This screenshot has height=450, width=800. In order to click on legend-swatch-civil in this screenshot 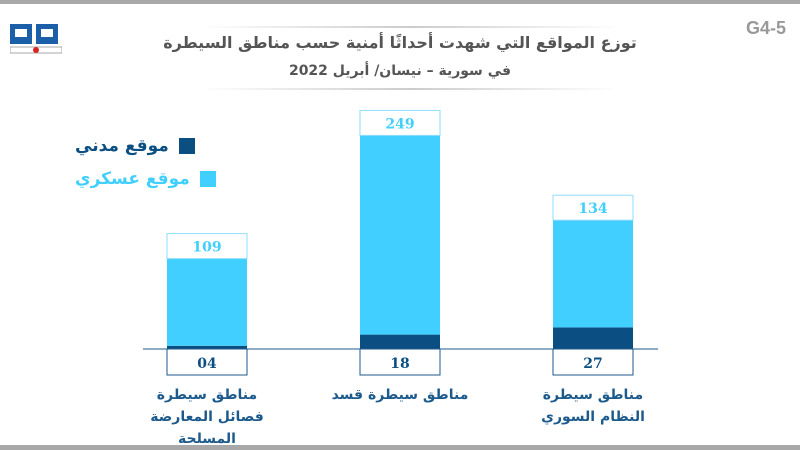, I will do `click(186, 146)`.